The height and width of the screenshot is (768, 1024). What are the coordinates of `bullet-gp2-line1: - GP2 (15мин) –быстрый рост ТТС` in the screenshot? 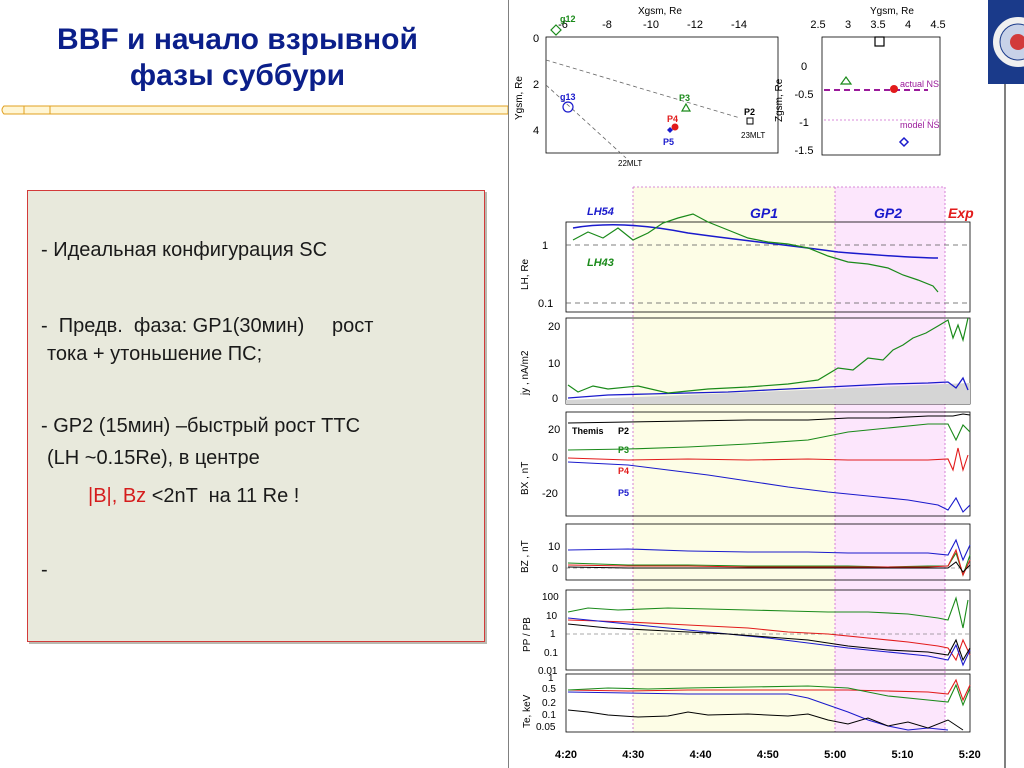 It's located at (201, 426).